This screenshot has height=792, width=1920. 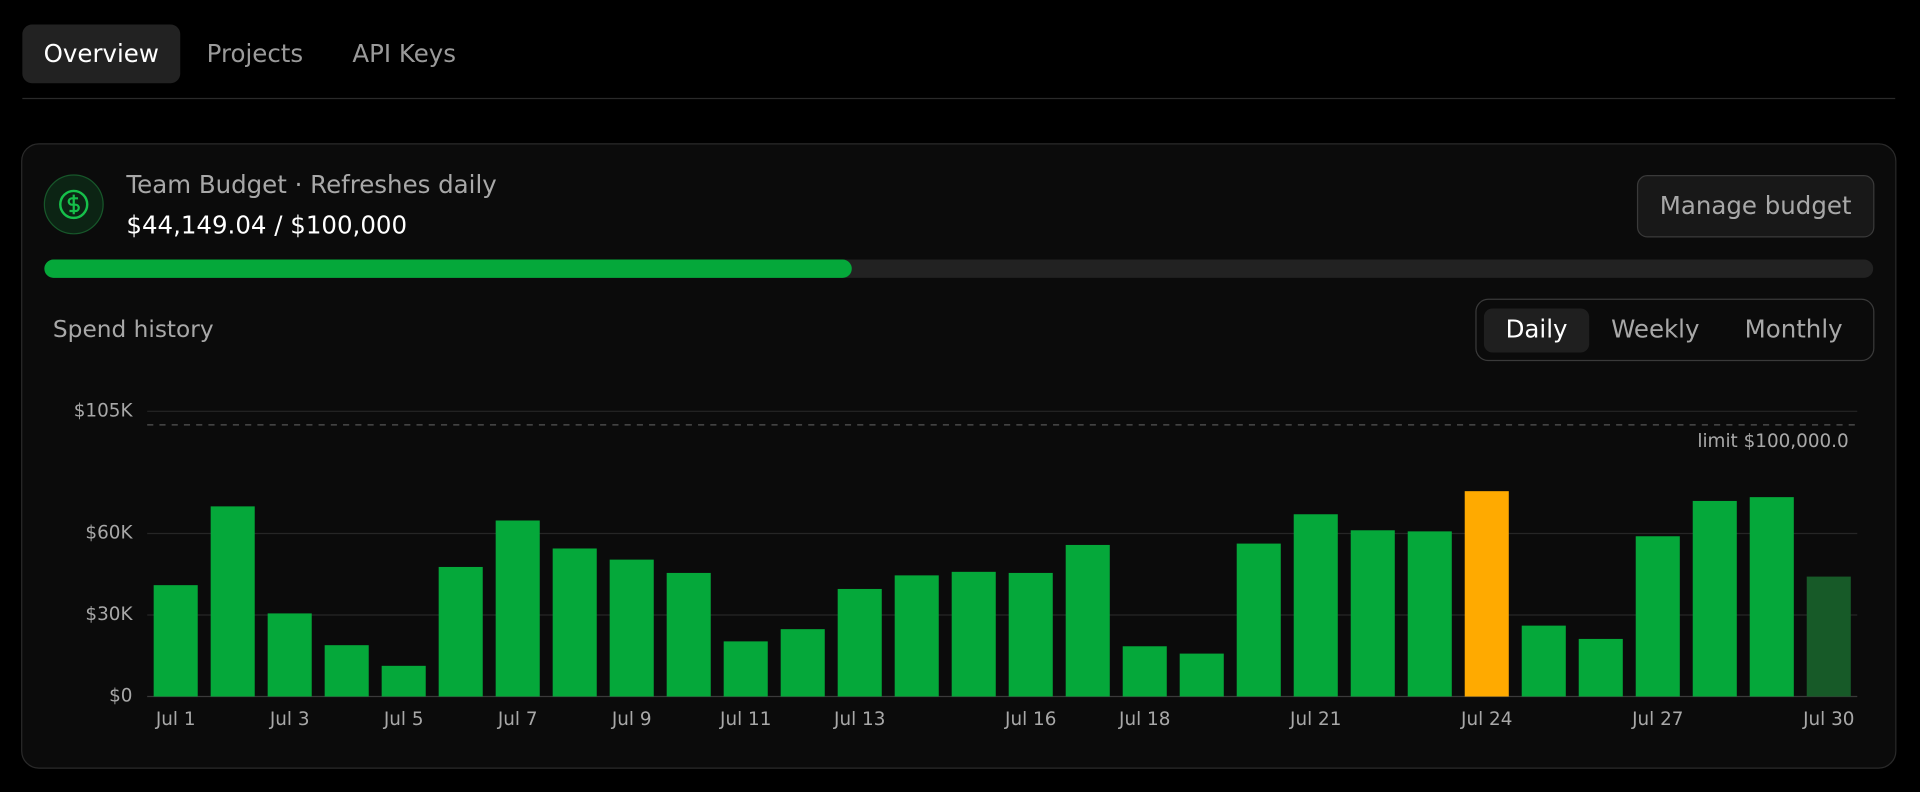 I want to click on budget-icon, so click(x=74, y=204).